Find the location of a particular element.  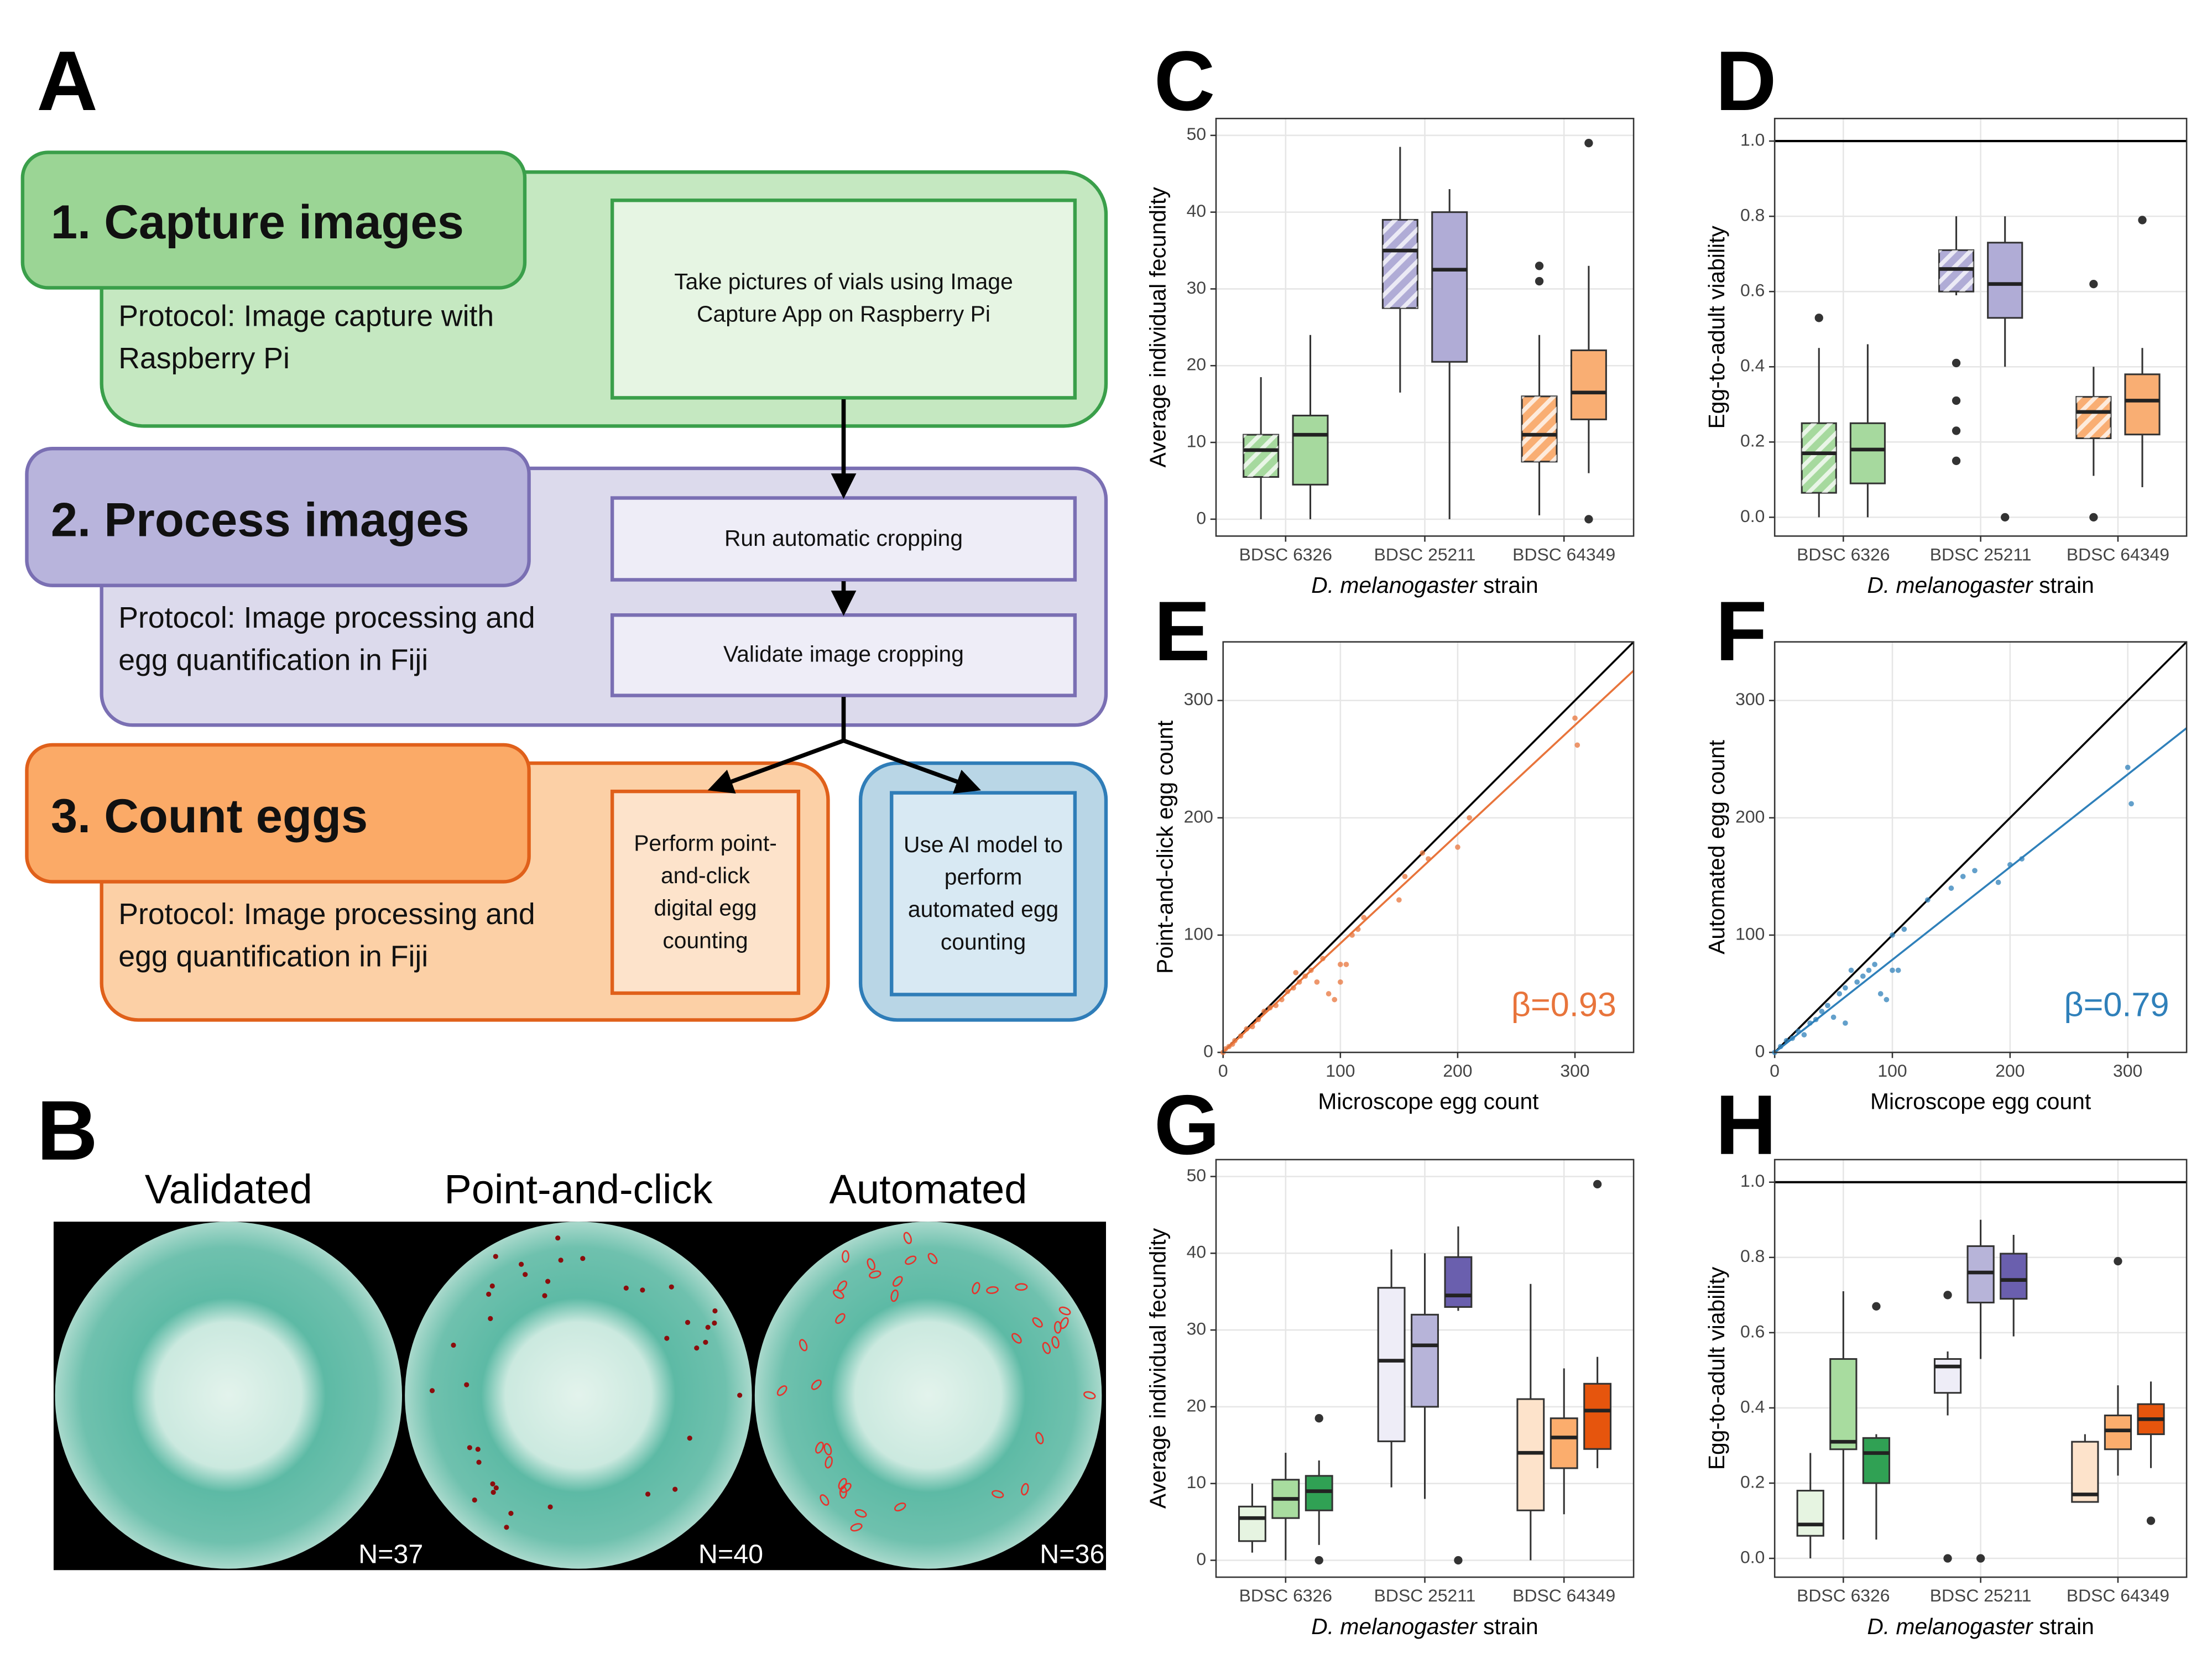

y-tick-label: 50 is located at coordinates (1197, 134).